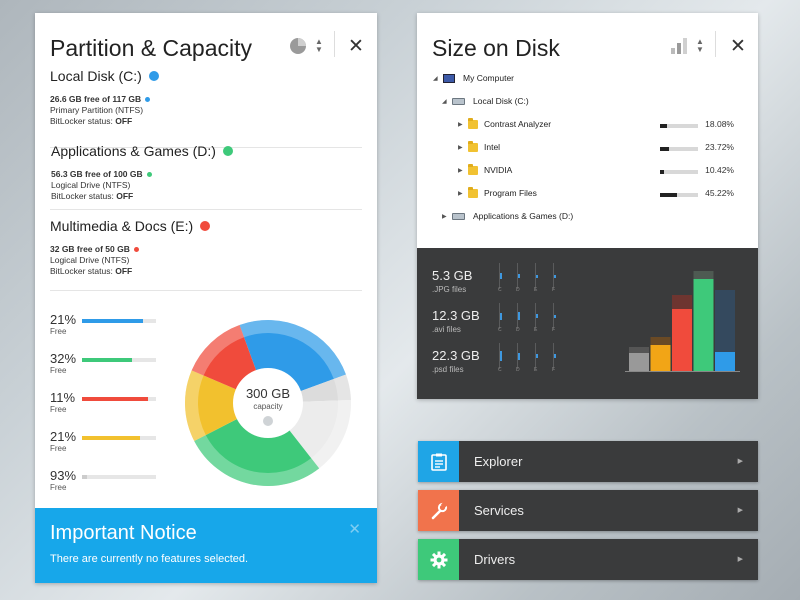 The width and height of the screenshot is (800, 600). What do you see at coordinates (63, 475) in the screenshot?
I see `usage-percent: 93%` at bounding box center [63, 475].